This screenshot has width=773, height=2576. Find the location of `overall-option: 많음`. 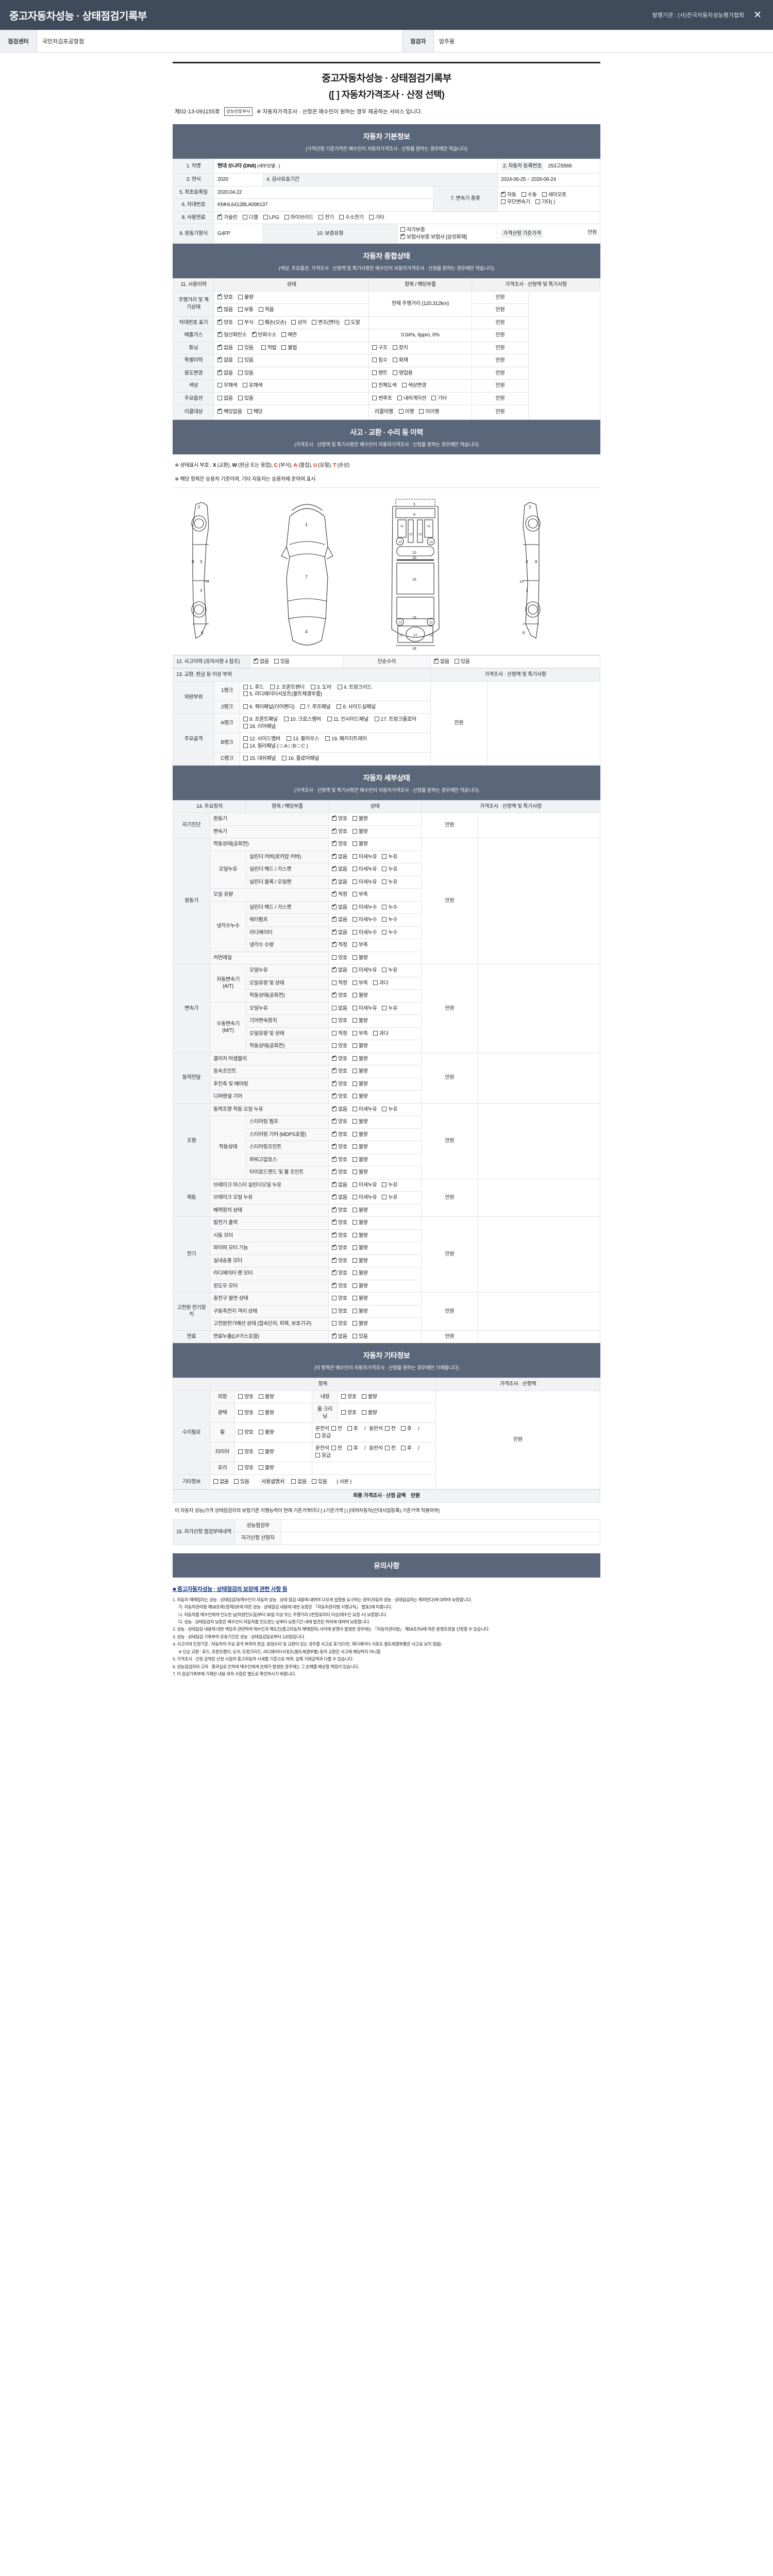

overall-option: 많음 is located at coordinates (225, 310).